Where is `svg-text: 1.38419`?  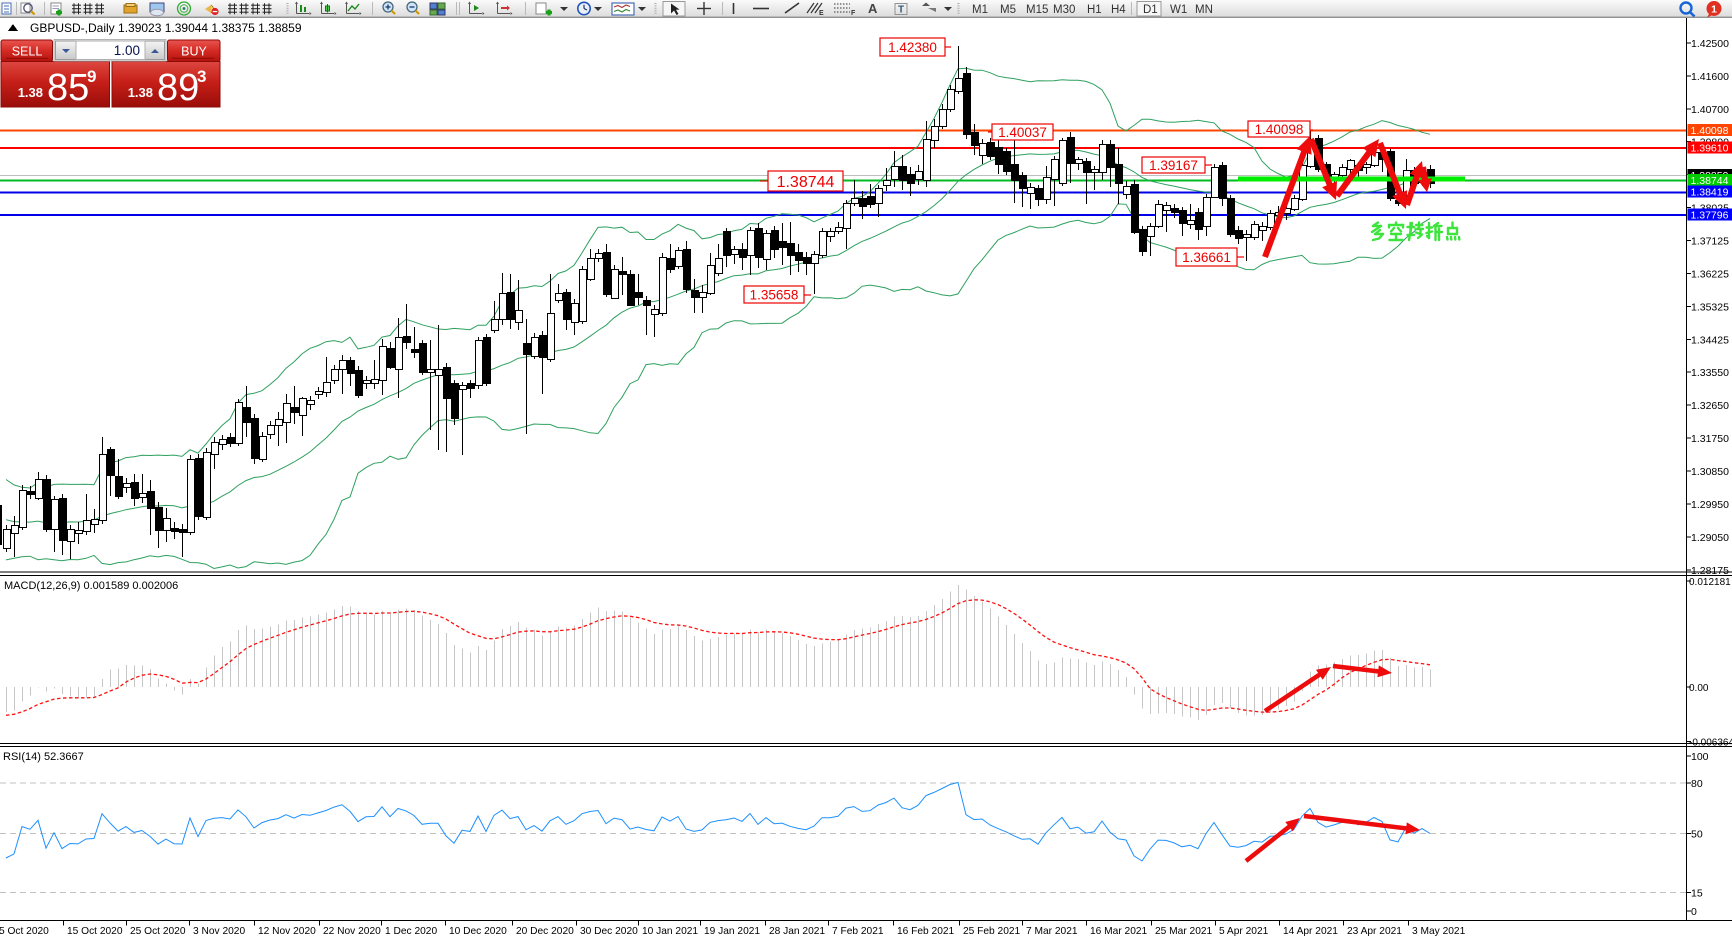
svg-text: 1.38419 is located at coordinates (1710, 193).